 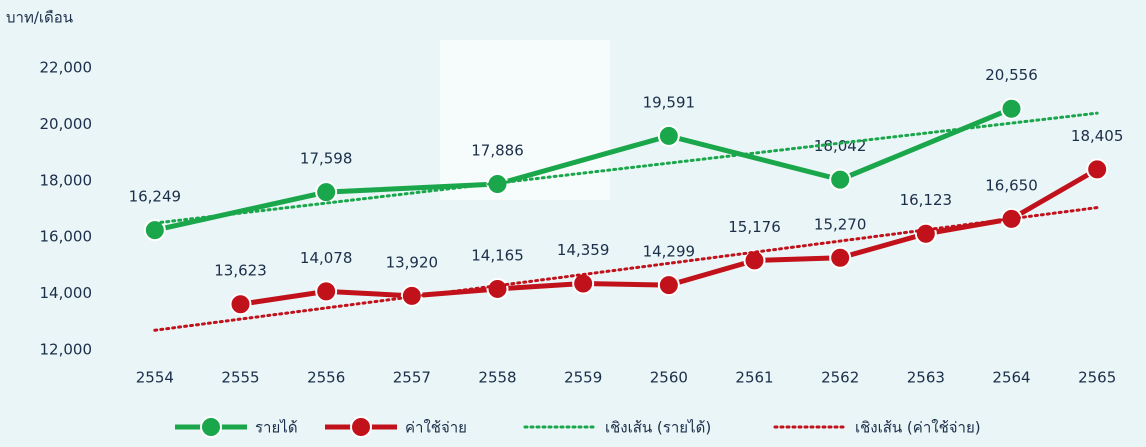 I want to click on y-axis-label: บาท/เดือน, so click(x=39, y=18).